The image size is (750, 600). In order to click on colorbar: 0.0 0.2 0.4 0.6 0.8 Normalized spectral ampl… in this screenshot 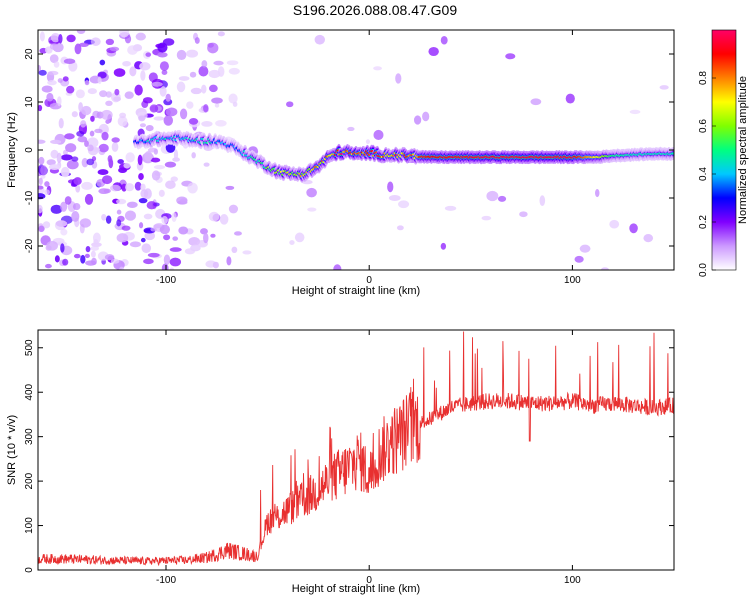, I will do `click(723, 153)`.